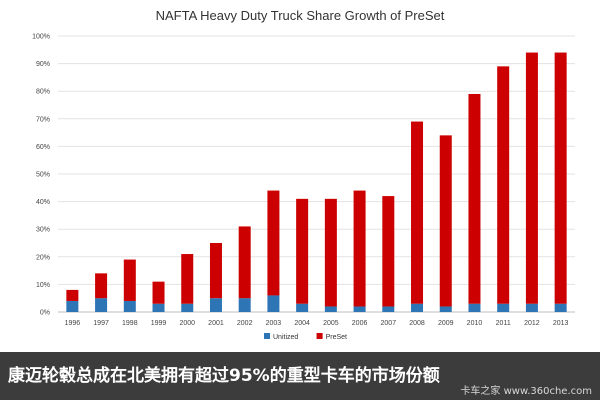 The width and height of the screenshot is (600, 400). What do you see at coordinates (503, 185) in the screenshot?
I see `bar-preset-2011` at bounding box center [503, 185].